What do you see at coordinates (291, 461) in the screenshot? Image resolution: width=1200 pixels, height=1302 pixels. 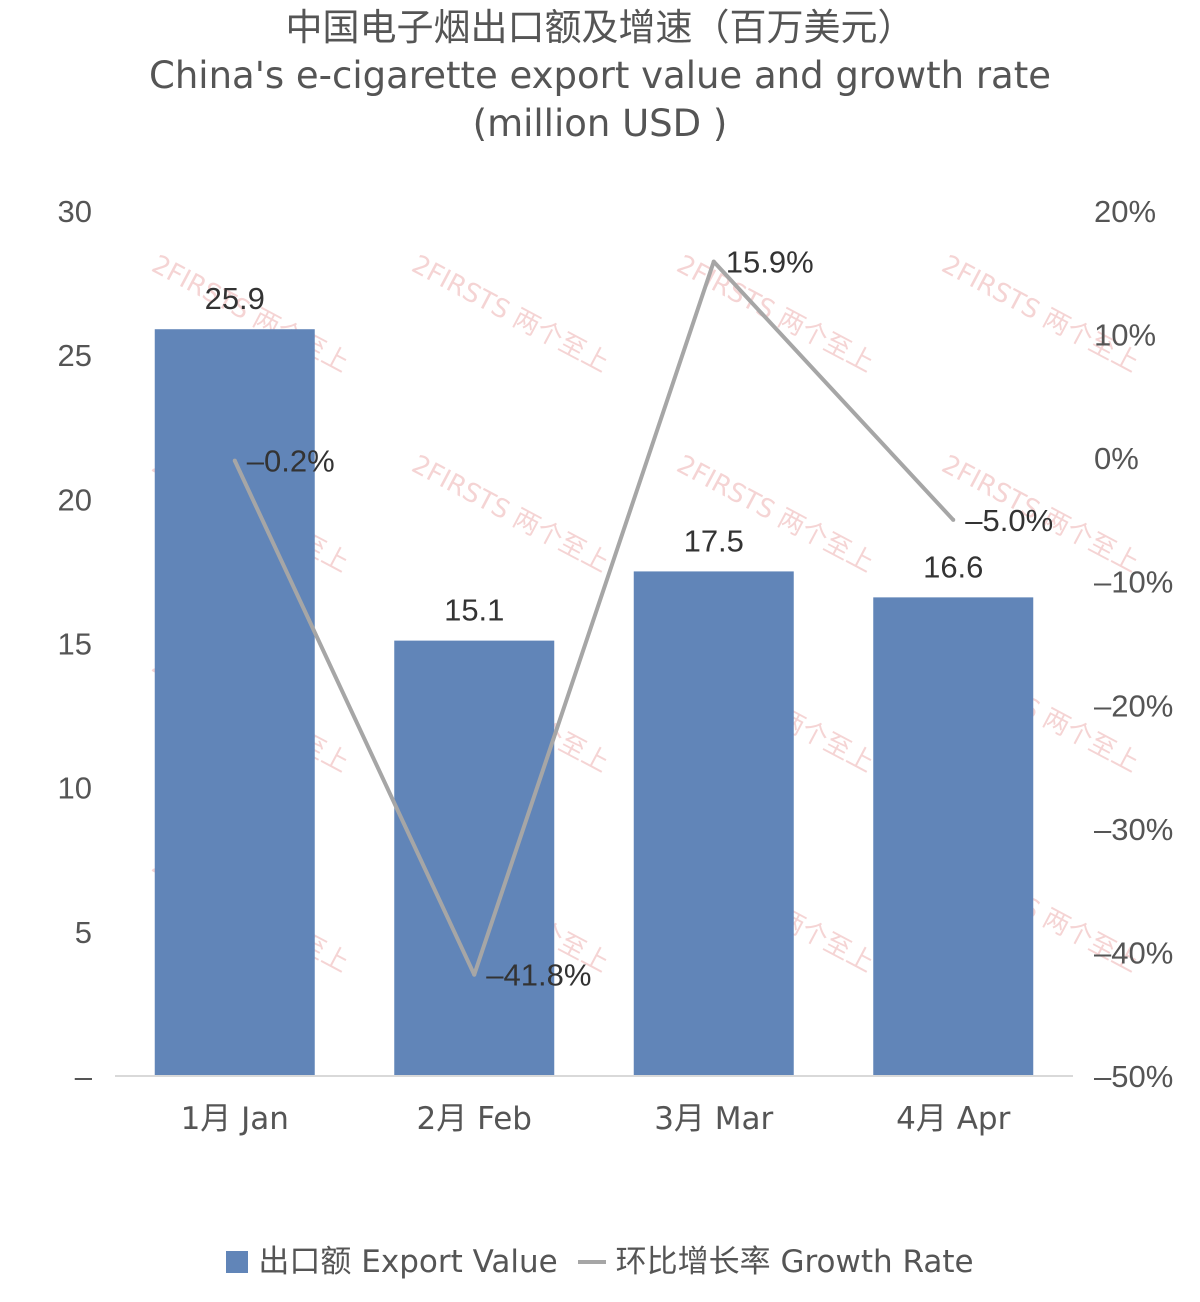 I see `line-label-1: –0.2%` at bounding box center [291, 461].